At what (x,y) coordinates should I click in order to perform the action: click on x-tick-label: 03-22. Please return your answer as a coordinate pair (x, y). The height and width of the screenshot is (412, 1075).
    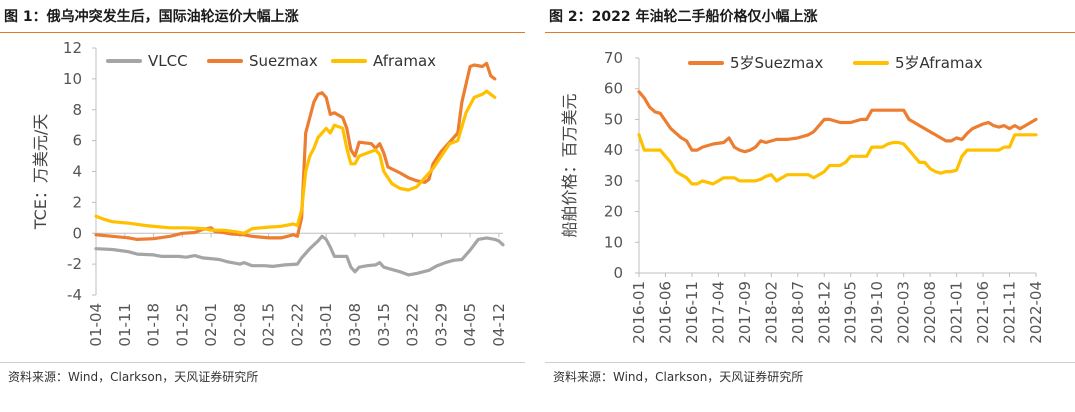
    Looking at the image, I should click on (413, 325).